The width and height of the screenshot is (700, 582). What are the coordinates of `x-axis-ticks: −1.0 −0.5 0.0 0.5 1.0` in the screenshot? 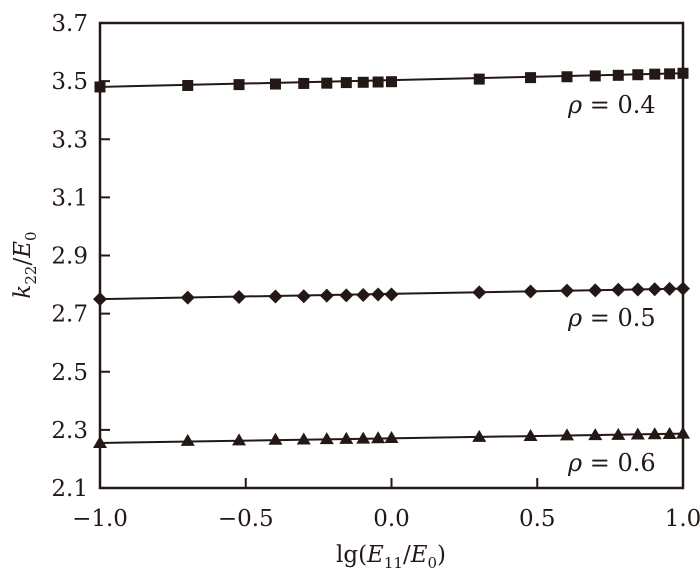 It's located at (386, 505).